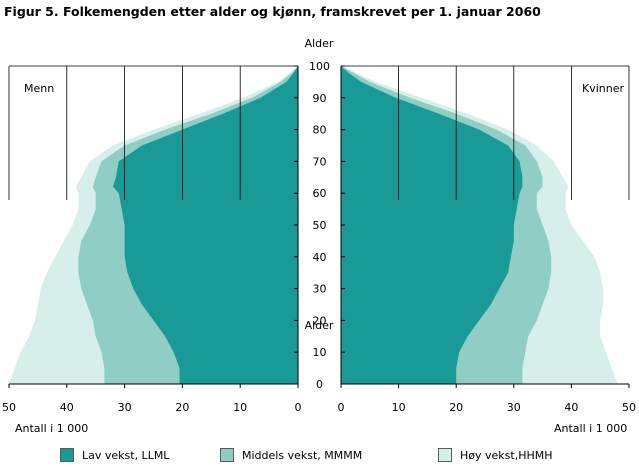 This screenshot has height=469, width=639. Describe the element at coordinates (571, 407) in the screenshot. I see `value-tick-label-women-40: 40` at that location.